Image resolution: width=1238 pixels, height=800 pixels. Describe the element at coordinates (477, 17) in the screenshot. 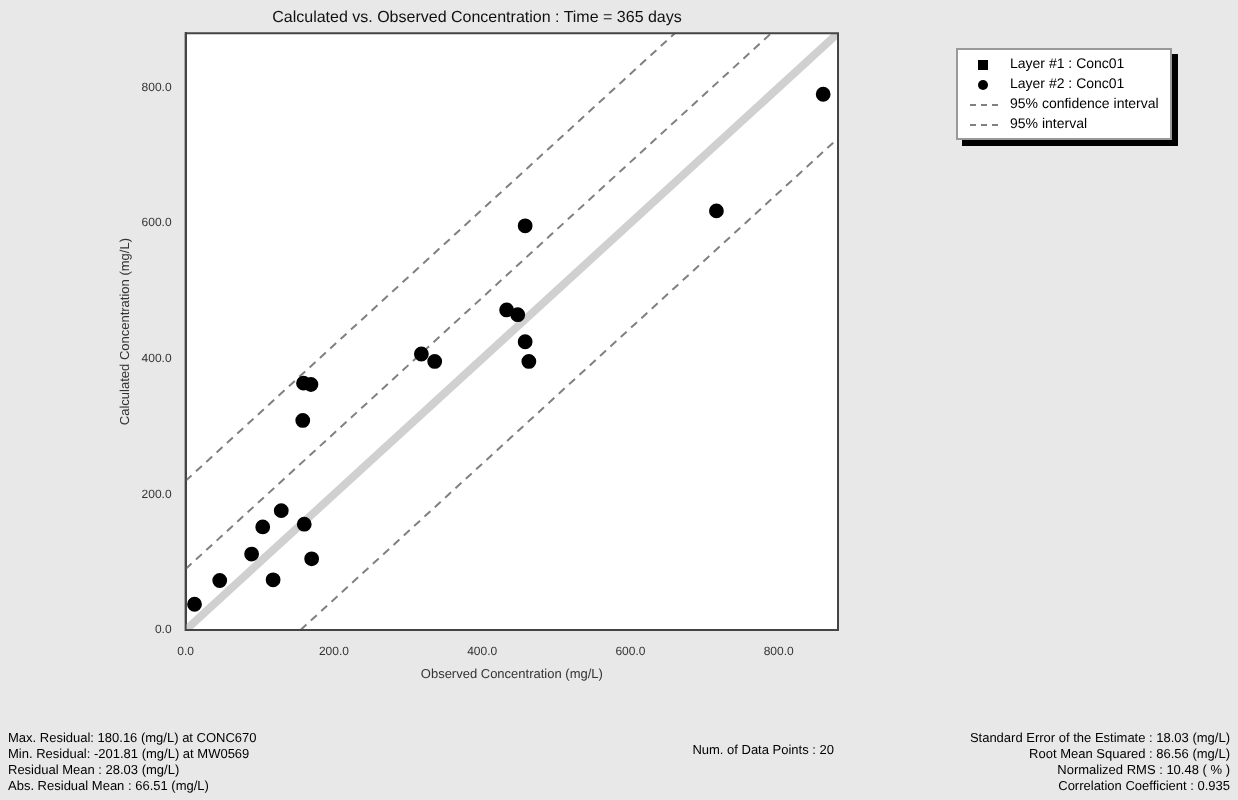

I see `chart-title: Calculated vs. Observed Concentration : Time = 365 days` at that location.